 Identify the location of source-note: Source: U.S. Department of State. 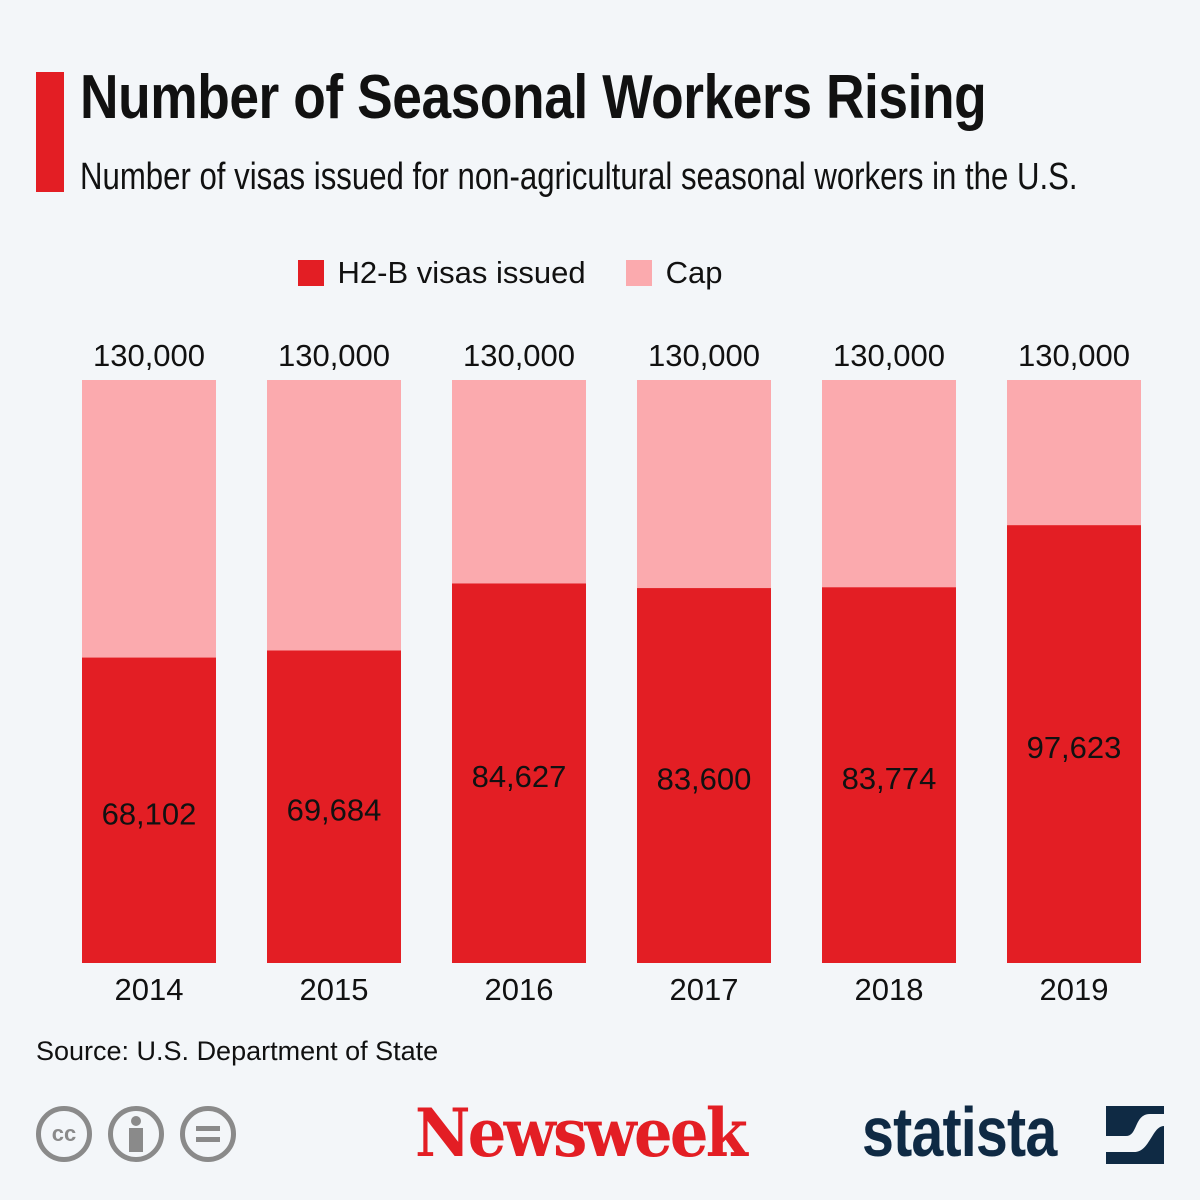
(237, 1051).